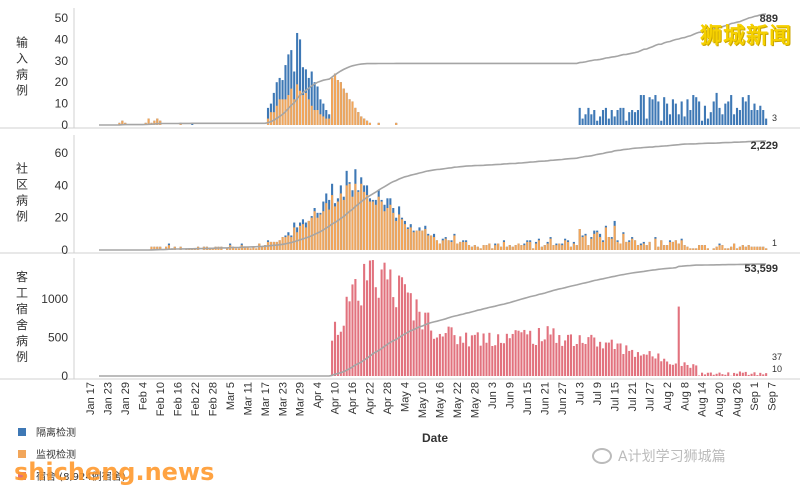 The height and width of the screenshot is (494, 800). I want to click on x-tick-label: Jul 9, so click(598, 393).